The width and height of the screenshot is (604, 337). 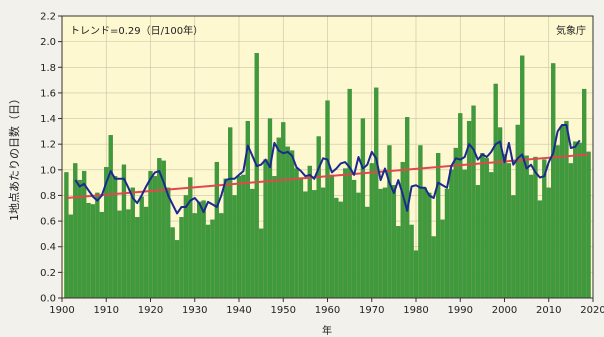 I want to click on bar-1955, so click(x=305, y=245).